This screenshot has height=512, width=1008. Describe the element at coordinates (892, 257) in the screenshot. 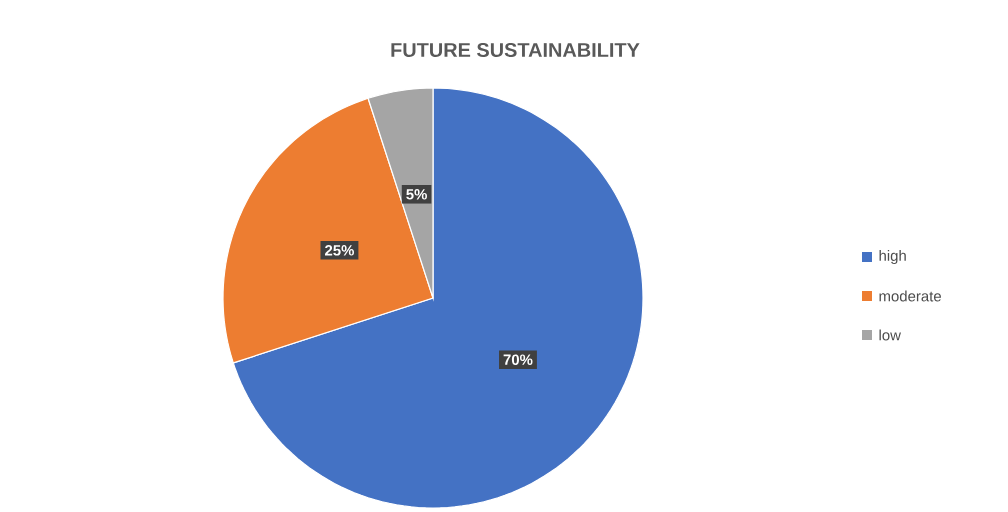

I see `legend-label: high` at that location.